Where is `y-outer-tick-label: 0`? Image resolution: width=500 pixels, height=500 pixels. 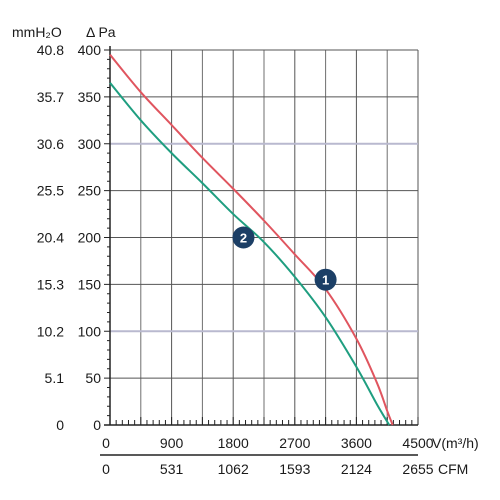 y-outer-tick-label: 0 is located at coordinates (60, 425).